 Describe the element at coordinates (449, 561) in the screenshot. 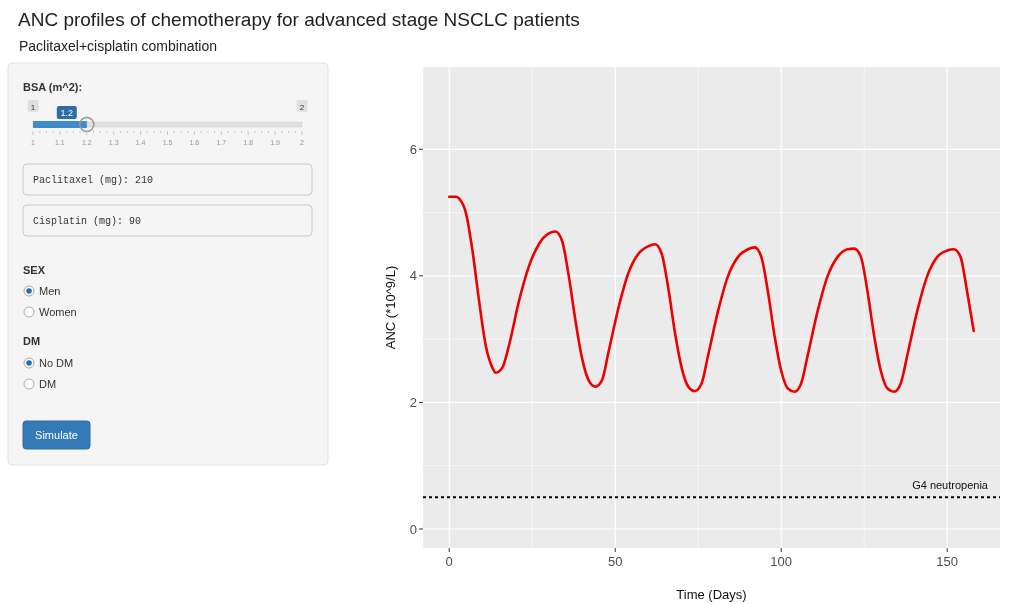

I see `x-tick-label: 0` at that location.